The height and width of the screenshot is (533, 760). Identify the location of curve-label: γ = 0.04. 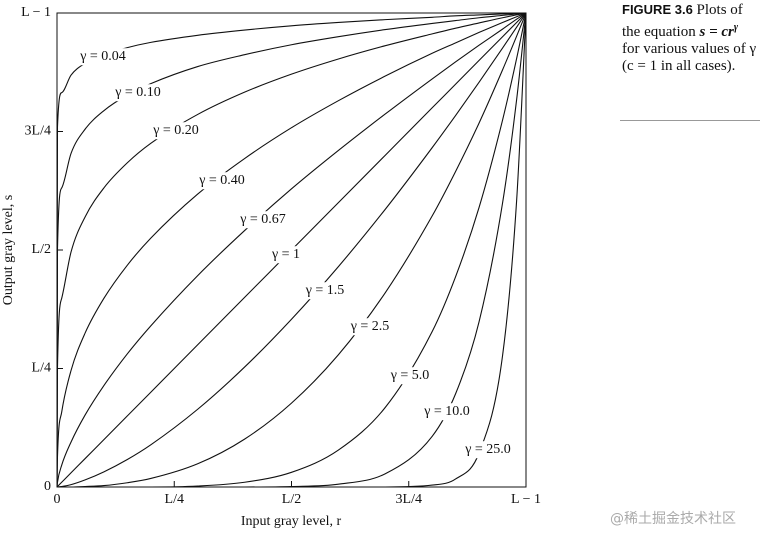
(102, 56).